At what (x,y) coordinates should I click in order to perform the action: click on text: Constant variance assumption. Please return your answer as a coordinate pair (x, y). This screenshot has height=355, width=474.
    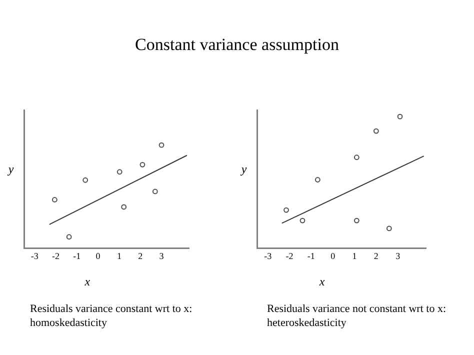
    Looking at the image, I should click on (237, 45).